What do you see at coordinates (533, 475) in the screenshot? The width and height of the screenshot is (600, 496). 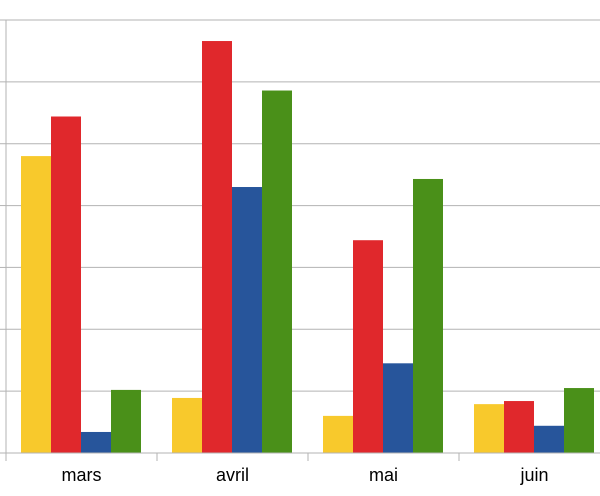 I see `x-tick-label: juin` at bounding box center [533, 475].